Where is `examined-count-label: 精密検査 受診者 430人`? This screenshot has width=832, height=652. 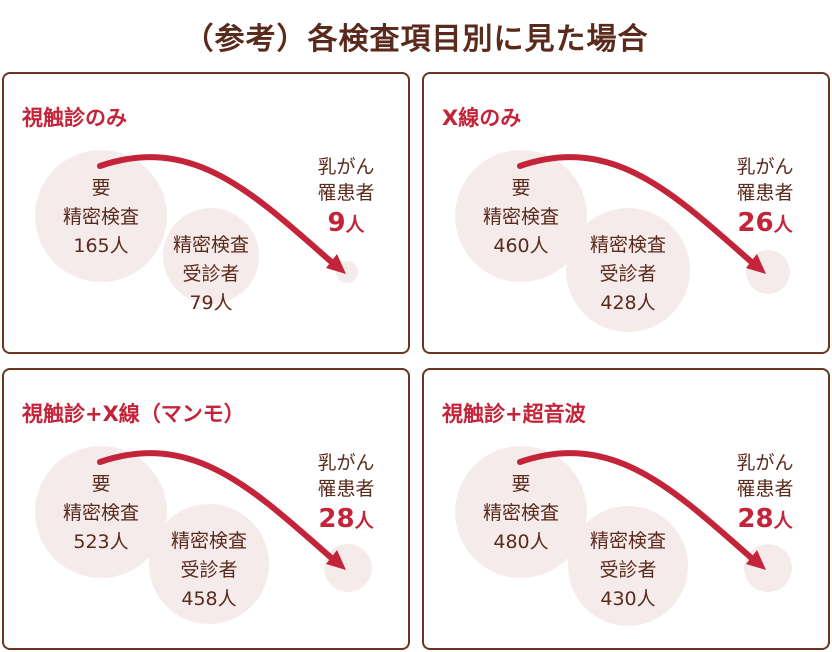 examined-count-label: 精密検査 受診者 430人 is located at coordinates (627, 570).